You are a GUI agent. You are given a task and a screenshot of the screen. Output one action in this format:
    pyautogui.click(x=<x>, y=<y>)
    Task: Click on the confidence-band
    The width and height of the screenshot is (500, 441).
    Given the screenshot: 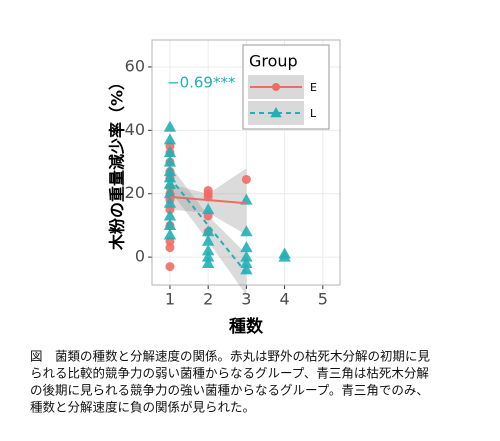 What is the action you would take?
    pyautogui.click(x=208, y=201)
    